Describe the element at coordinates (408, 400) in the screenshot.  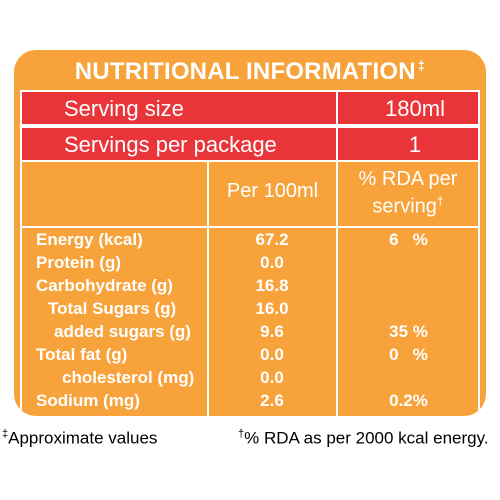
I see `nutrient-rda: 0.2%` at that location.